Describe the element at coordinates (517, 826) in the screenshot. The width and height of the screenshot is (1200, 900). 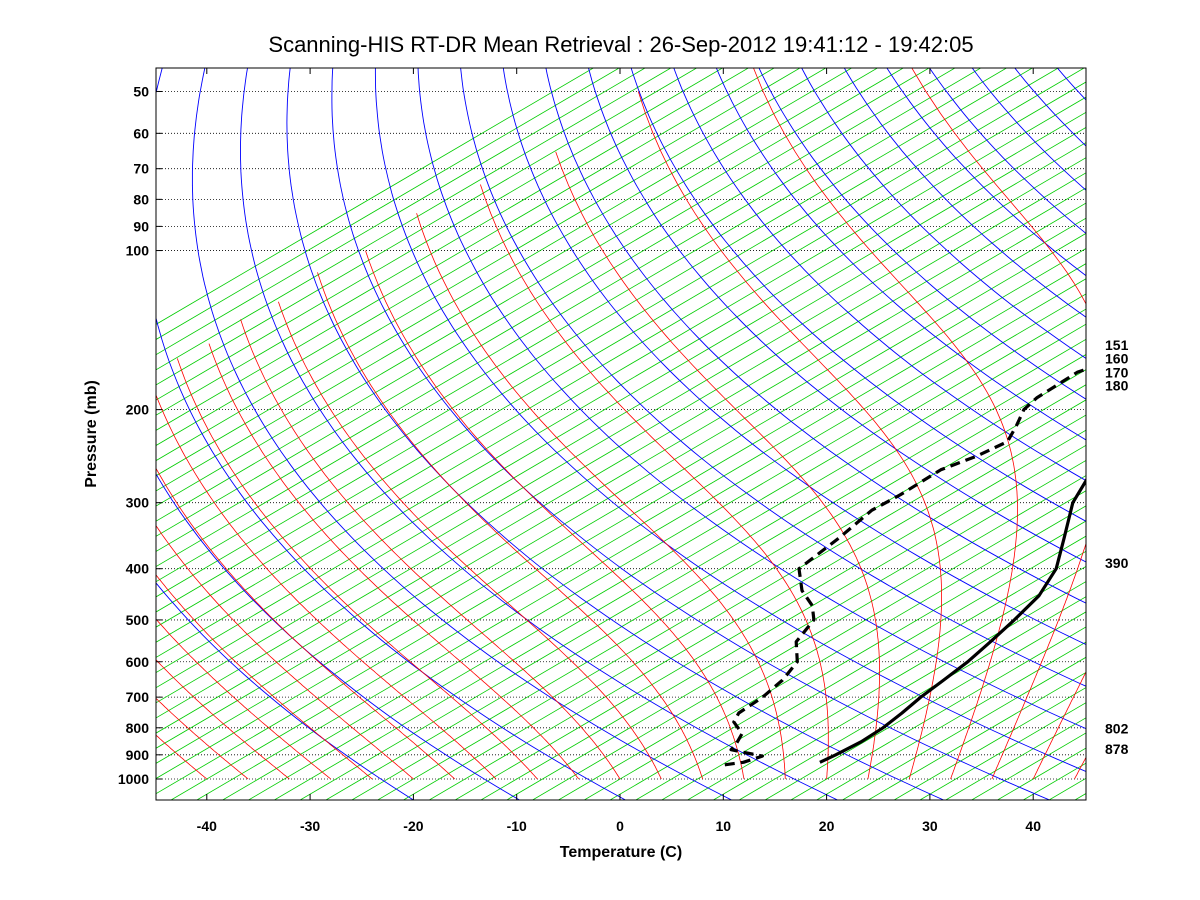
I see `x-tick-label: -10` at that location.